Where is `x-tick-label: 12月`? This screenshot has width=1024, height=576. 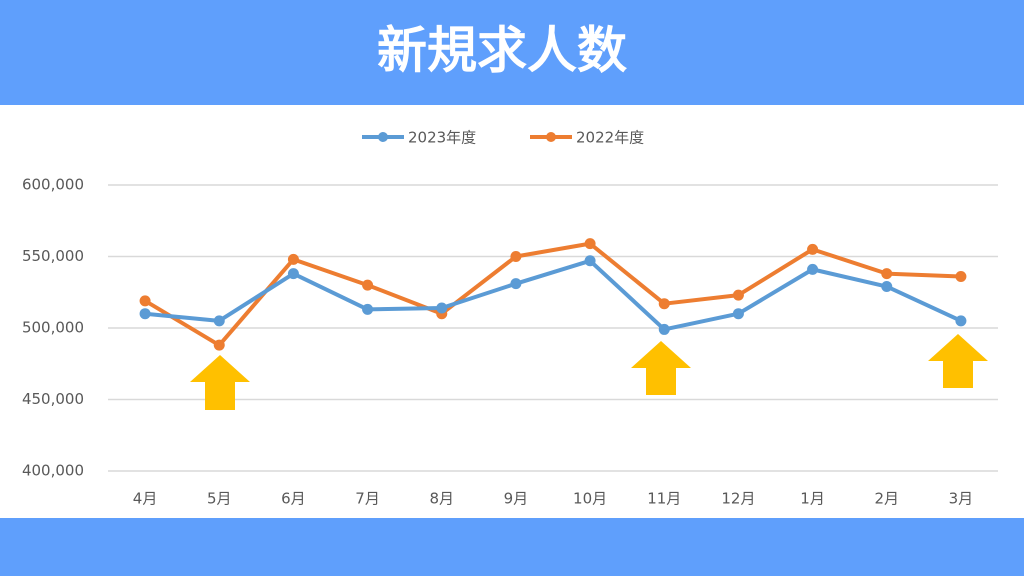
x-tick-label: 12月 is located at coordinates (738, 499).